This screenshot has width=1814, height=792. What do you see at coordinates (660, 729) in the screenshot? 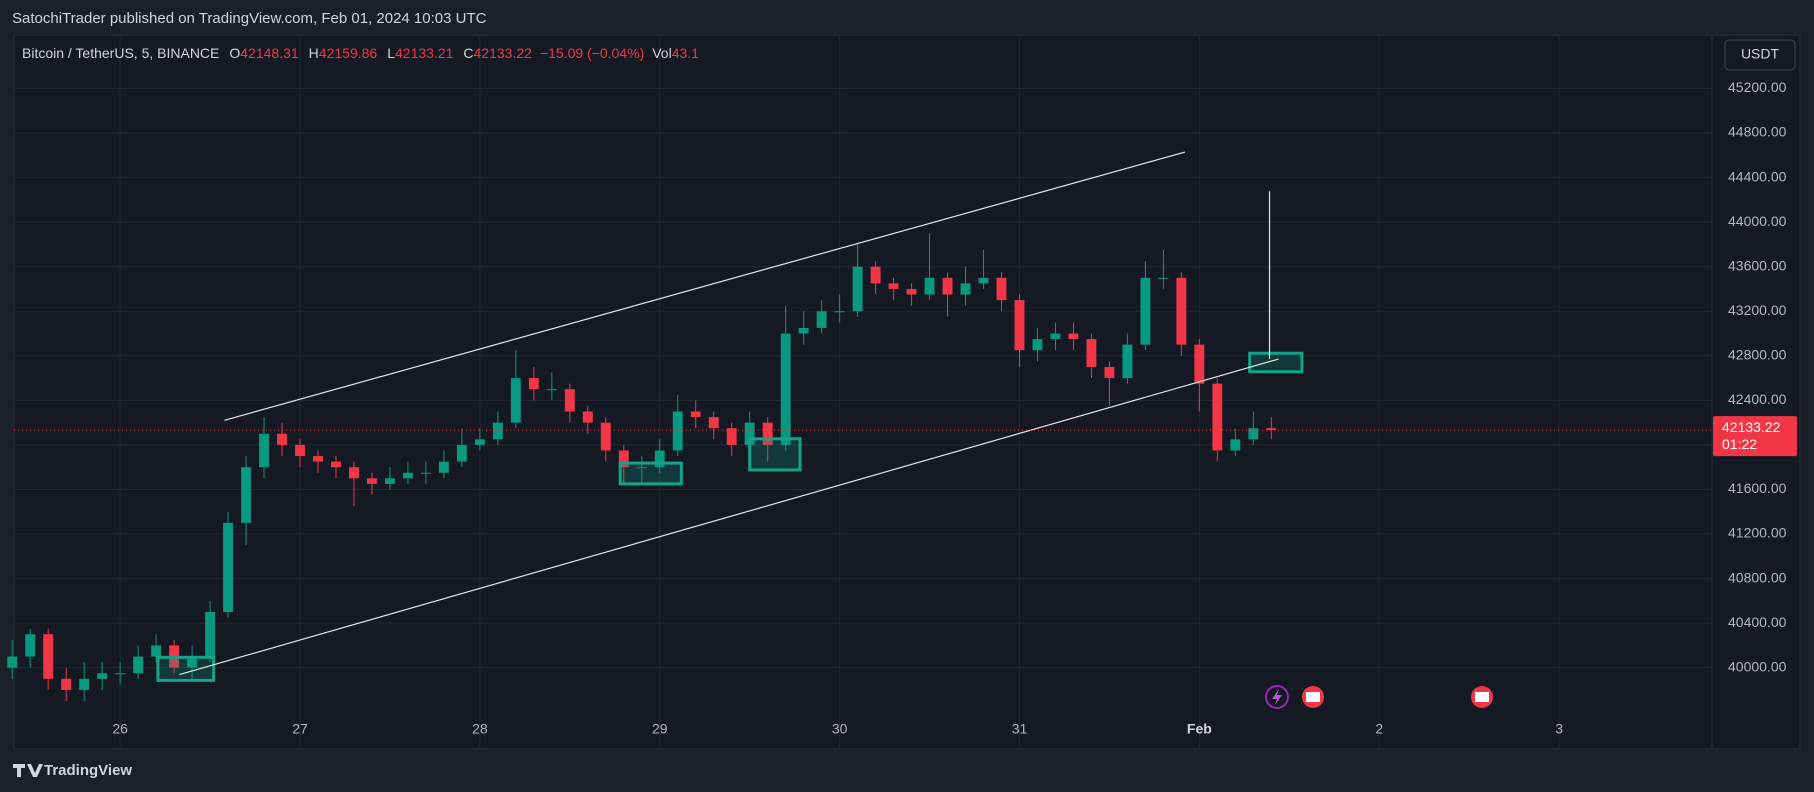
I see `x-tick-label: 29` at bounding box center [660, 729].